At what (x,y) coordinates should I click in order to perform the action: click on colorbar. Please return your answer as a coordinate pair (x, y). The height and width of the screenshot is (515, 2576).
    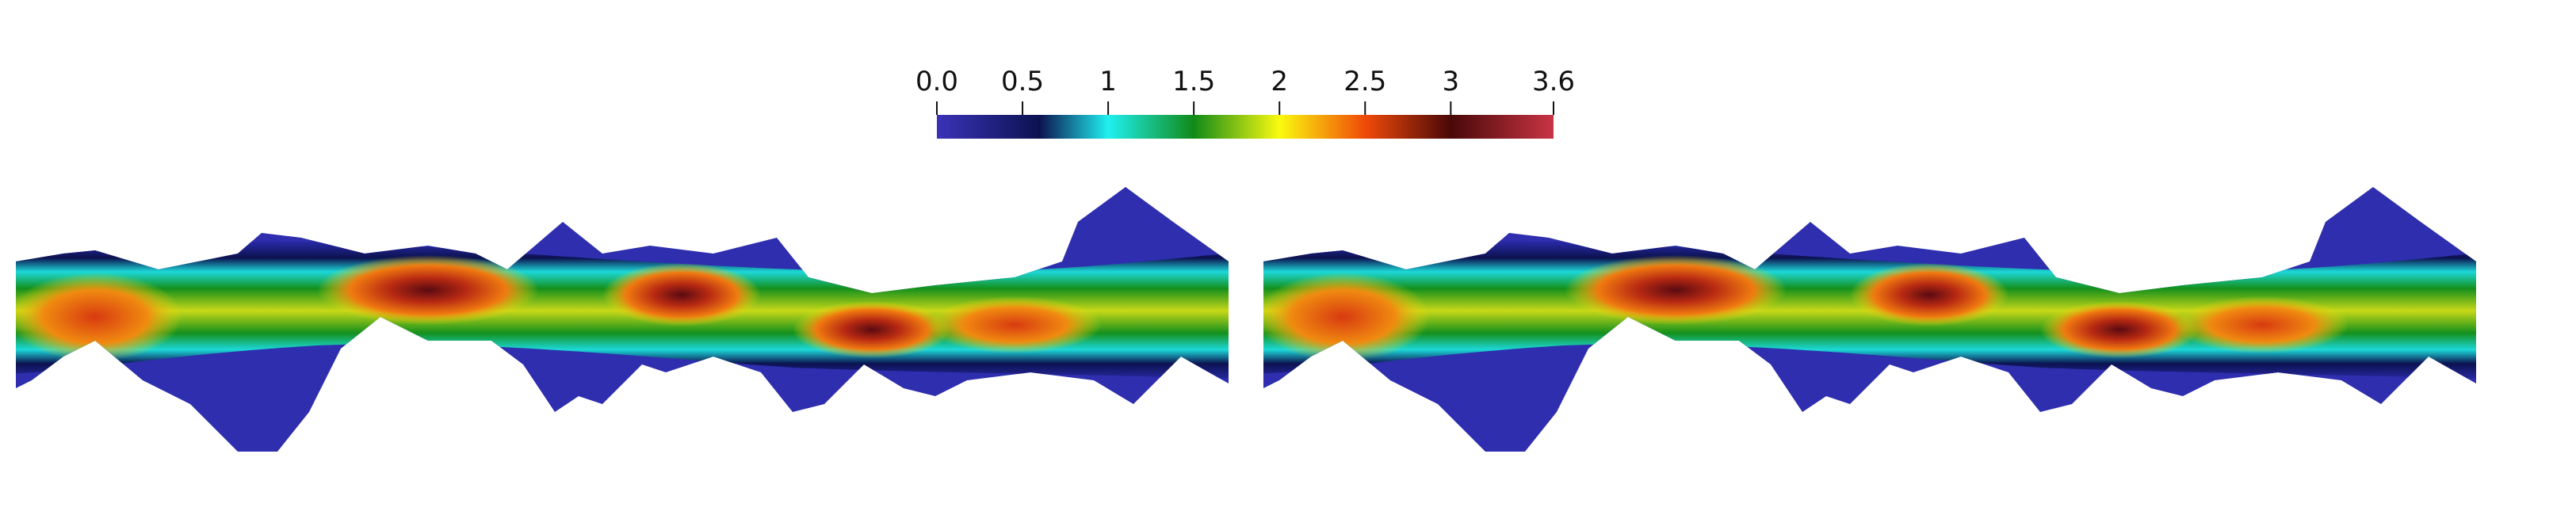
    Looking at the image, I should click on (1245, 127).